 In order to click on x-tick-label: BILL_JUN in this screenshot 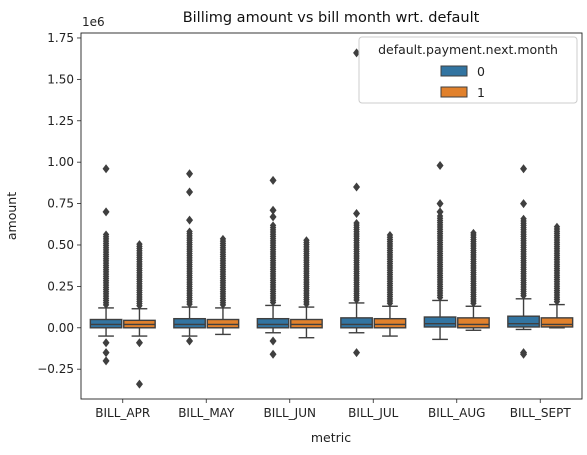, I will do `click(290, 413)`.